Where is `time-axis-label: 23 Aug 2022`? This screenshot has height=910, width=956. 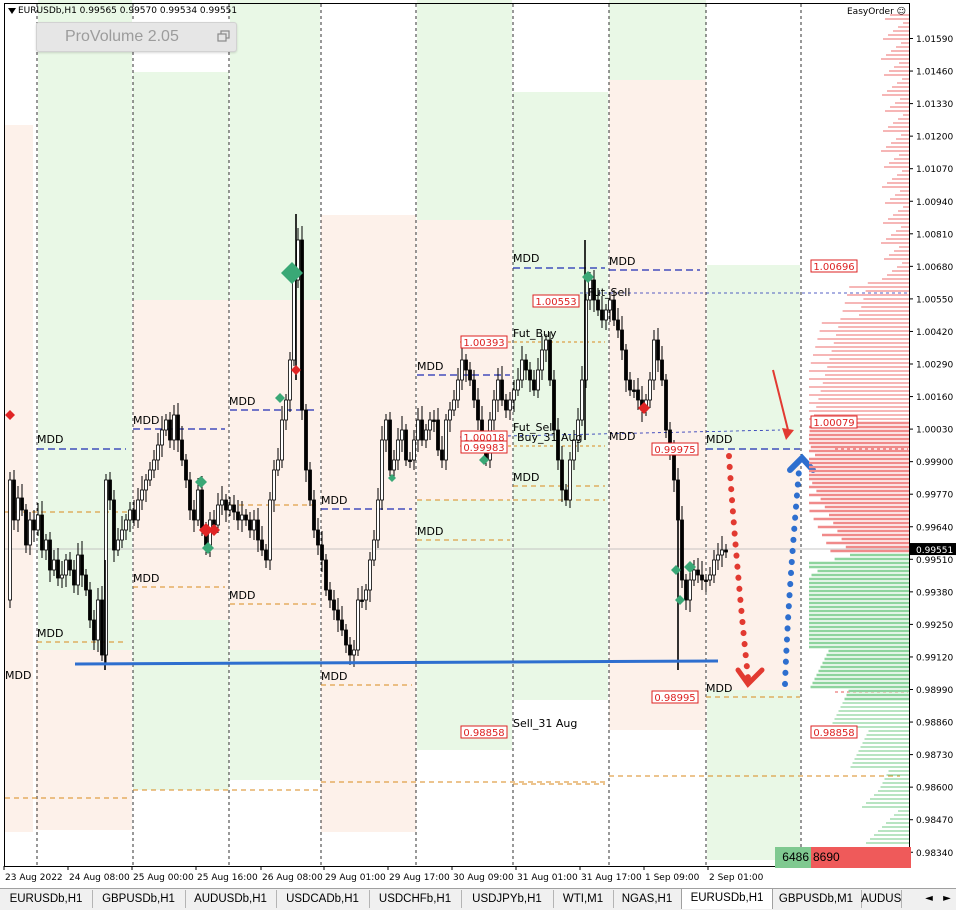
time-axis-label: 23 Aug 2022 is located at coordinates (34, 878).